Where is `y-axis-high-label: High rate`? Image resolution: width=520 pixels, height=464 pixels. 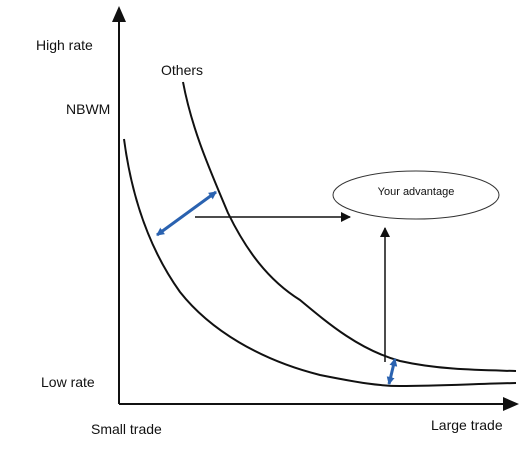
y-axis-high-label: High rate is located at coordinates (64, 45).